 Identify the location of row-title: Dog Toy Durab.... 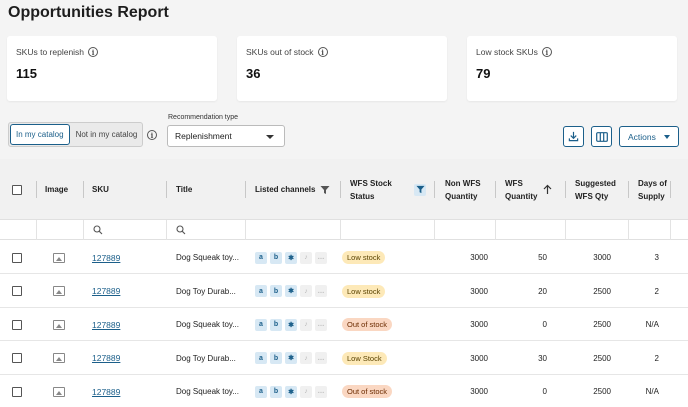
(206, 358).